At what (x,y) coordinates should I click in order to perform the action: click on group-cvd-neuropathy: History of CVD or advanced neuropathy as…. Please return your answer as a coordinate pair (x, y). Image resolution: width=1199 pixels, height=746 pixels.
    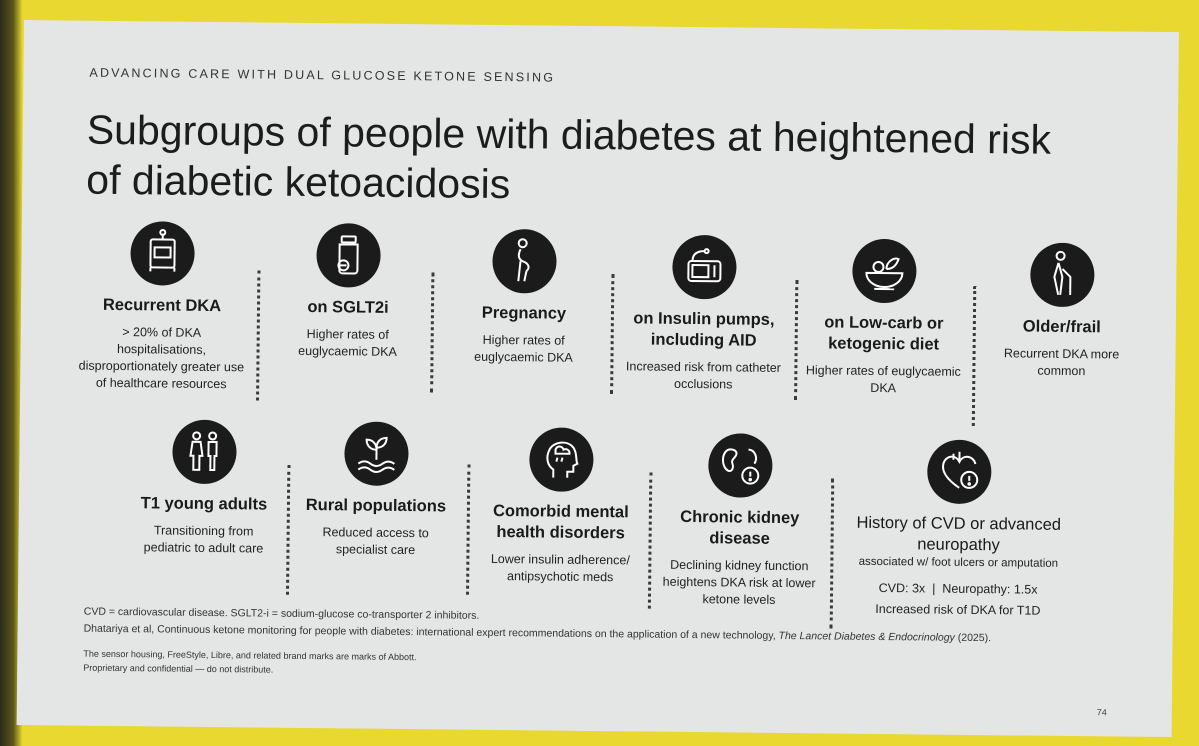
    Looking at the image, I should click on (959, 530).